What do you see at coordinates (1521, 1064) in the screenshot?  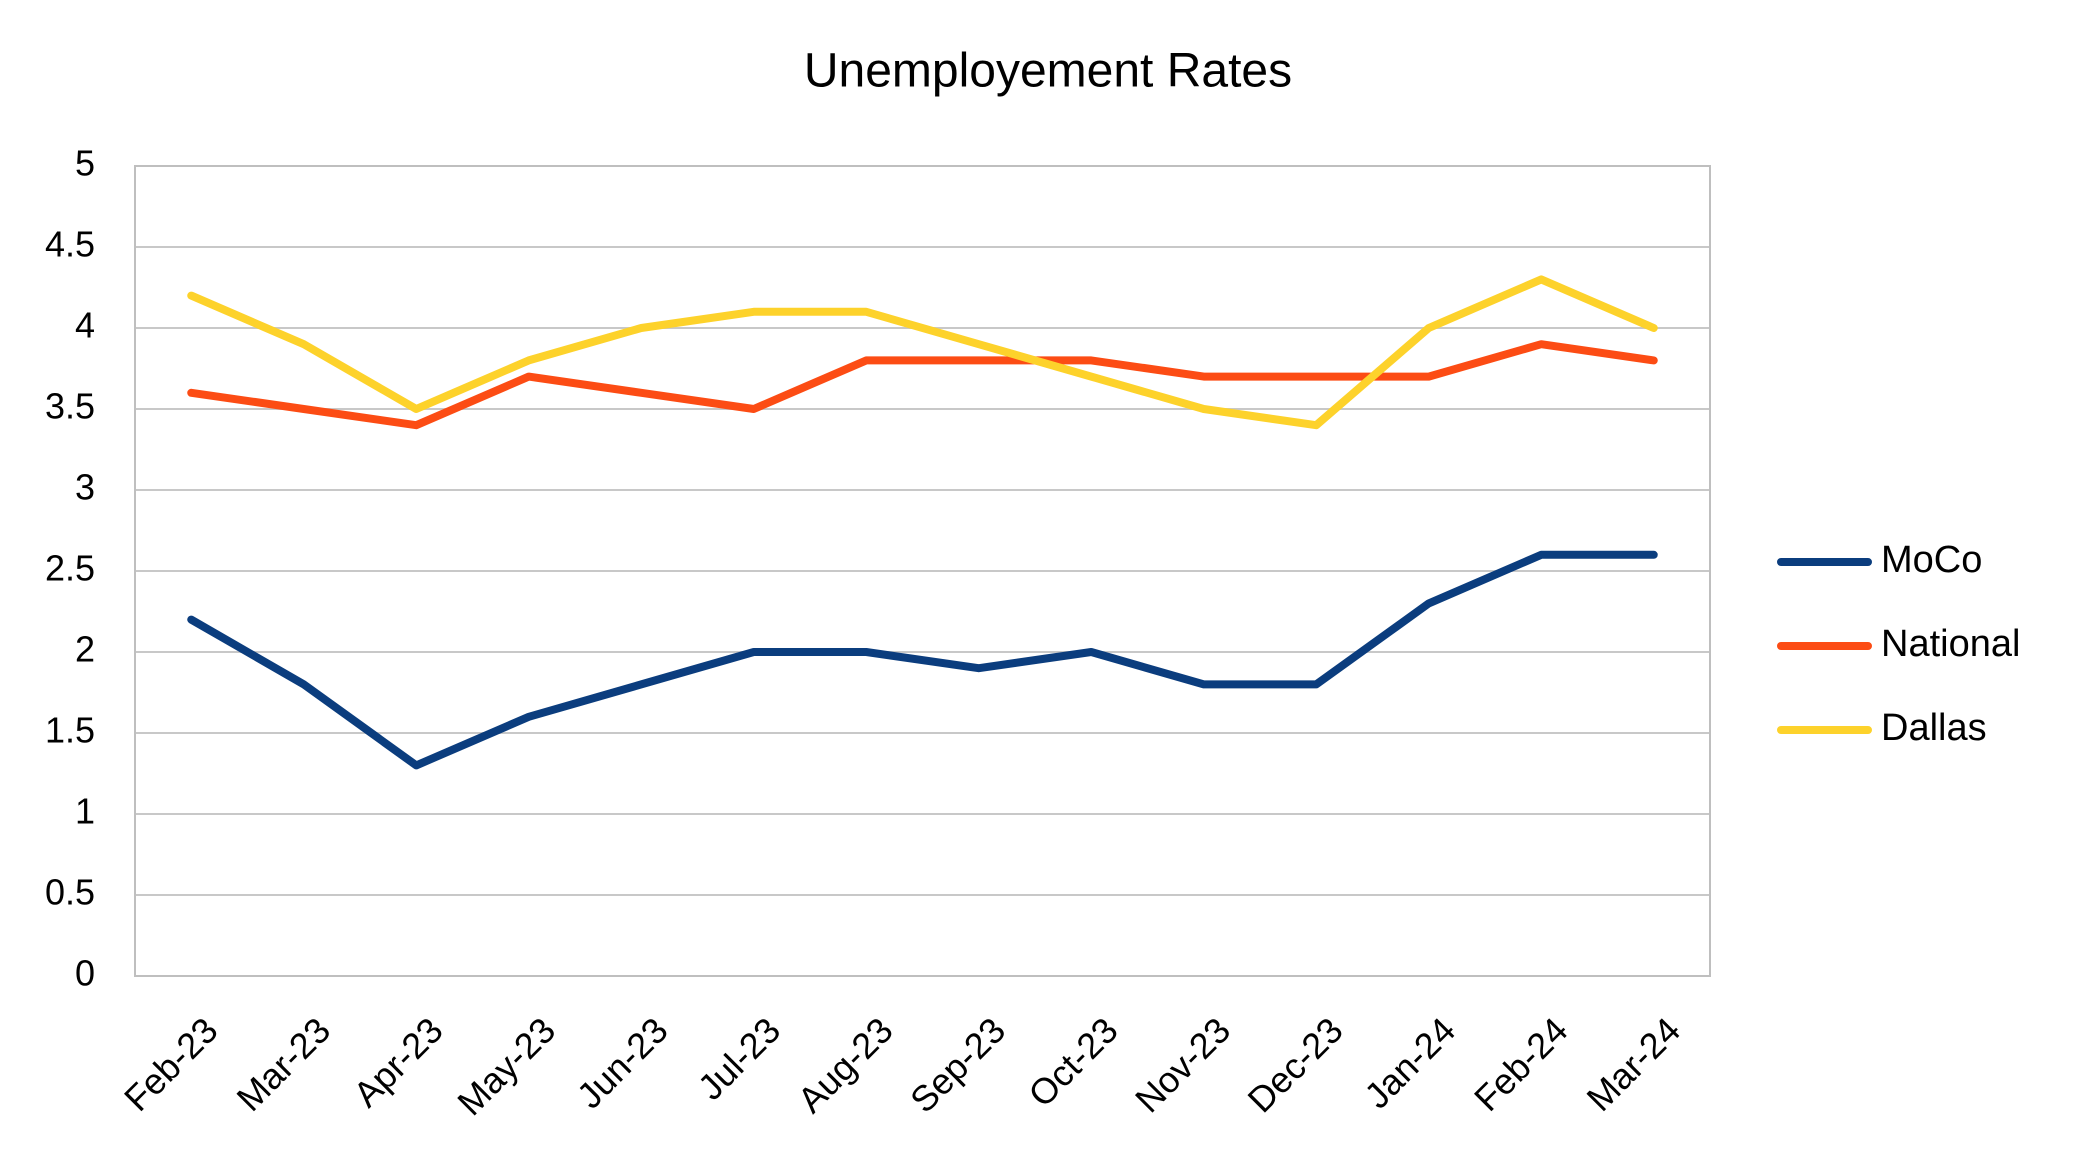 I see `x-tick-label: Feb-24` at bounding box center [1521, 1064].